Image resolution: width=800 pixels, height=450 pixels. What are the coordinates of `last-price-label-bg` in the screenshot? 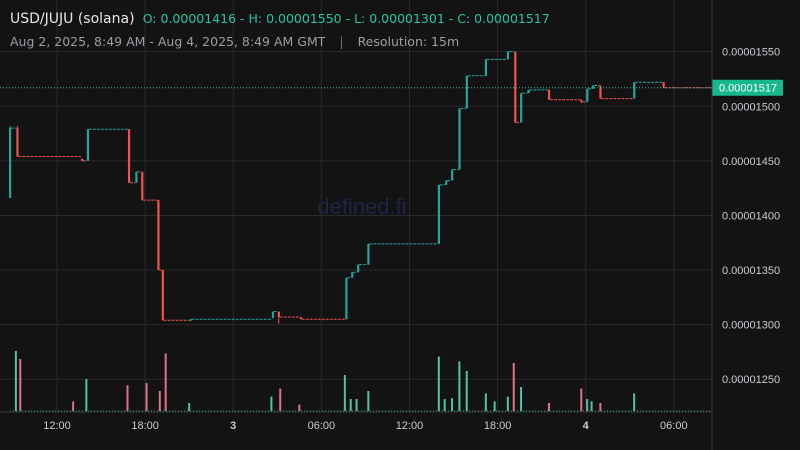 It's located at (747, 87).